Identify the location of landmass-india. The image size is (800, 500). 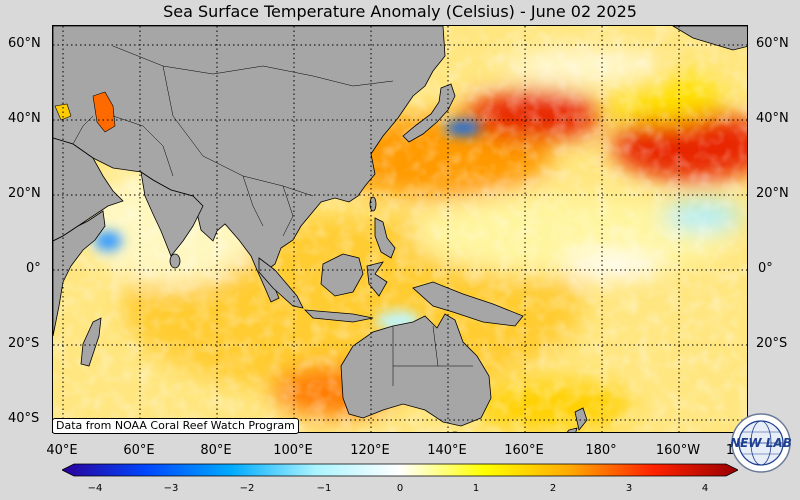
(172, 214).